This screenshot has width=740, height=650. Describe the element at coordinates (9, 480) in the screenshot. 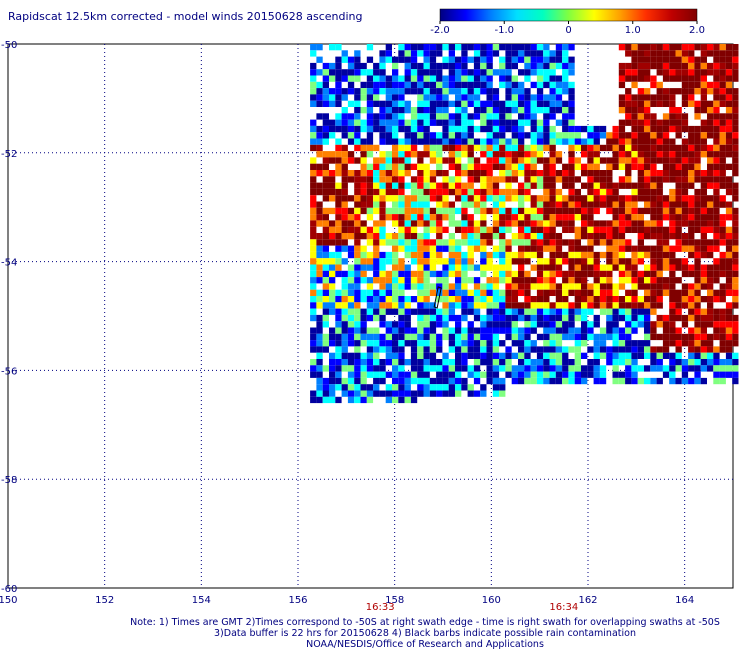

I see `lat-tick-label: -58` at that location.